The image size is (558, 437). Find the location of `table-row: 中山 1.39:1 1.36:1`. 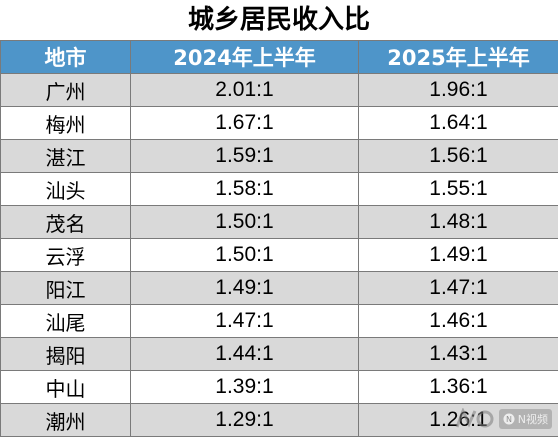

table-row: 中山 1.39:1 1.36:1 is located at coordinates (279, 387).